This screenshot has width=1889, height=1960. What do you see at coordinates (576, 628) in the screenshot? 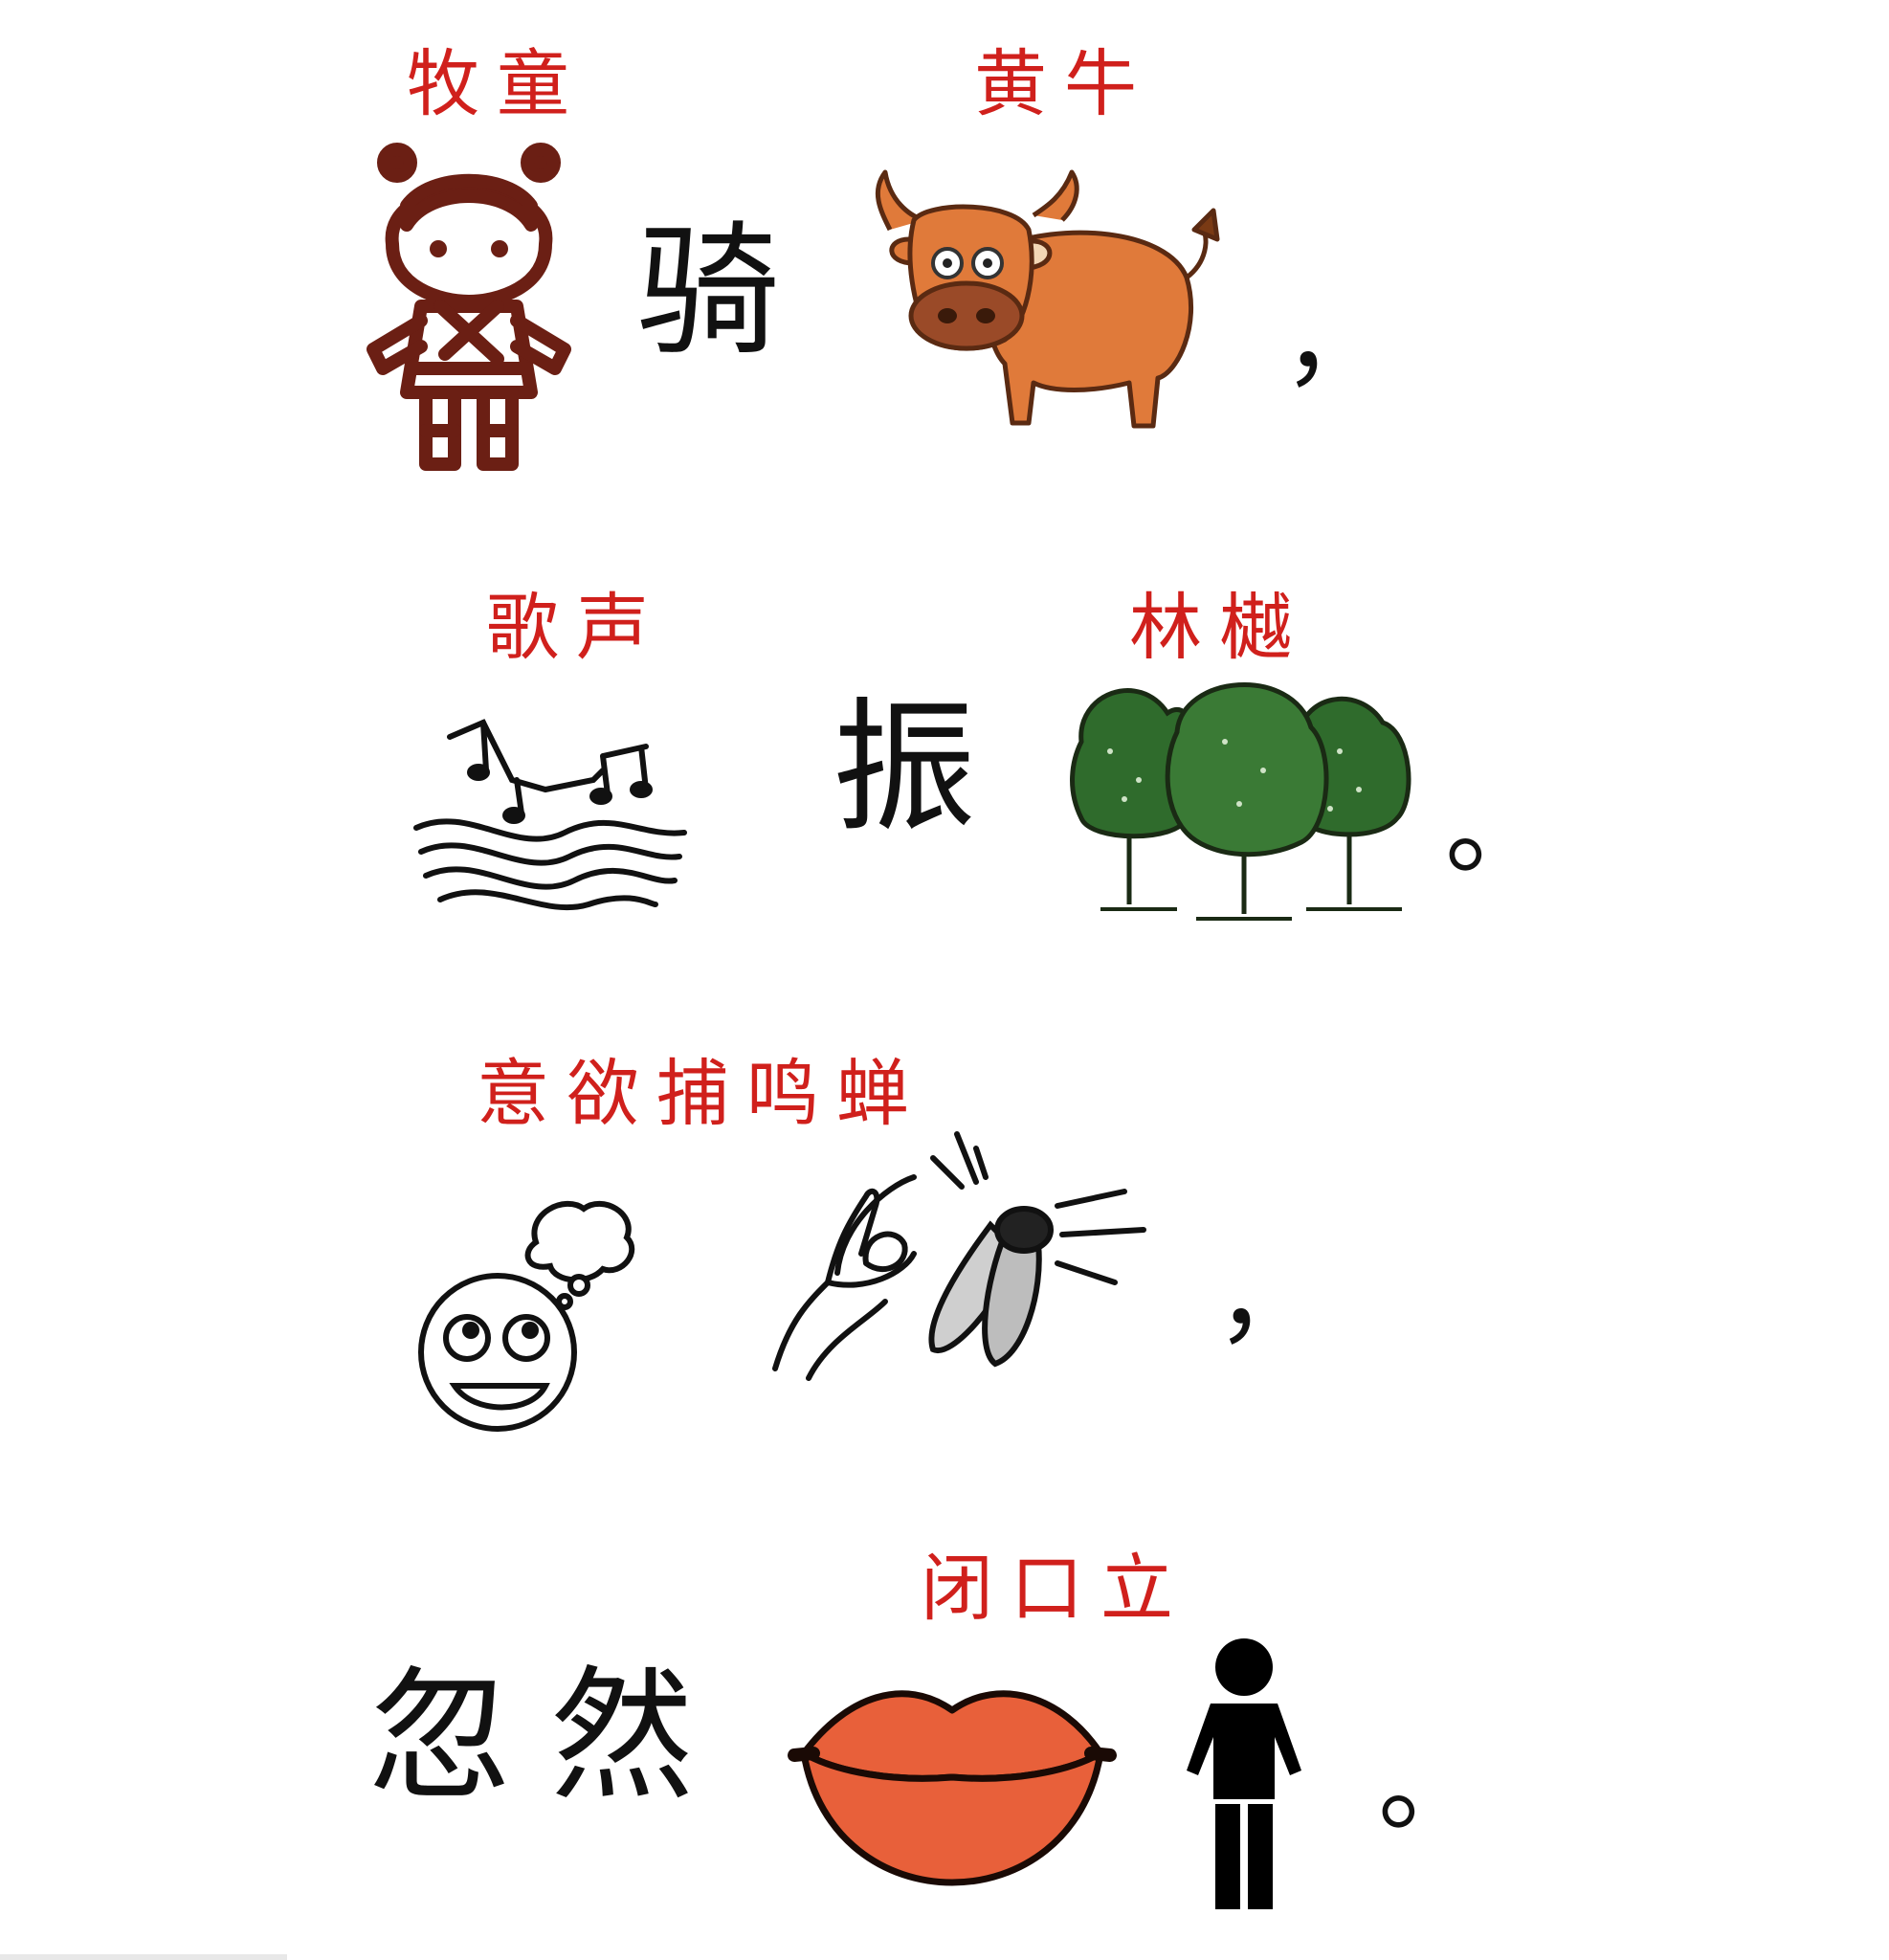
I see `label-song: 歌声` at bounding box center [576, 628].